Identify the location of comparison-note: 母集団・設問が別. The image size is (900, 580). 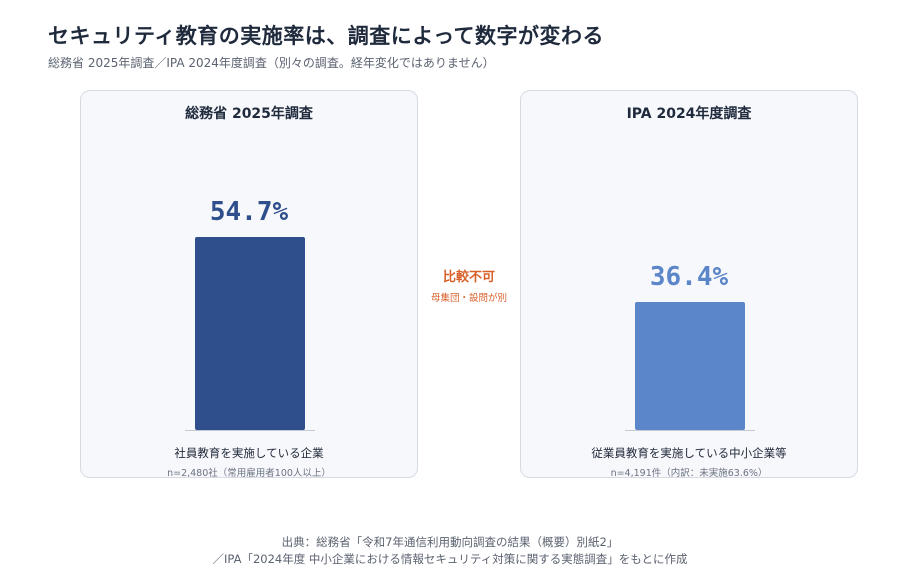
(468, 298).